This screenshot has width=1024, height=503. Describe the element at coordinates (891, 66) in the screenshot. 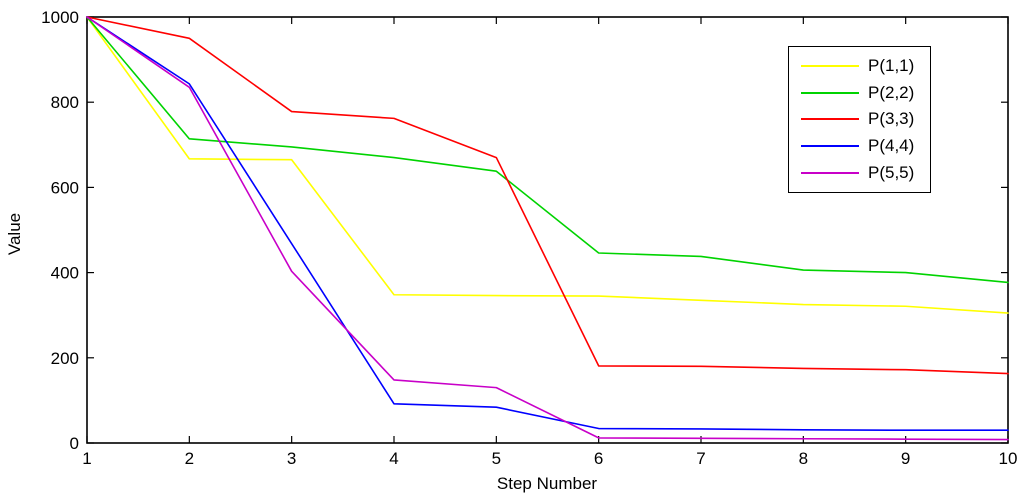

I see `legend-label: P(1,1)` at that location.